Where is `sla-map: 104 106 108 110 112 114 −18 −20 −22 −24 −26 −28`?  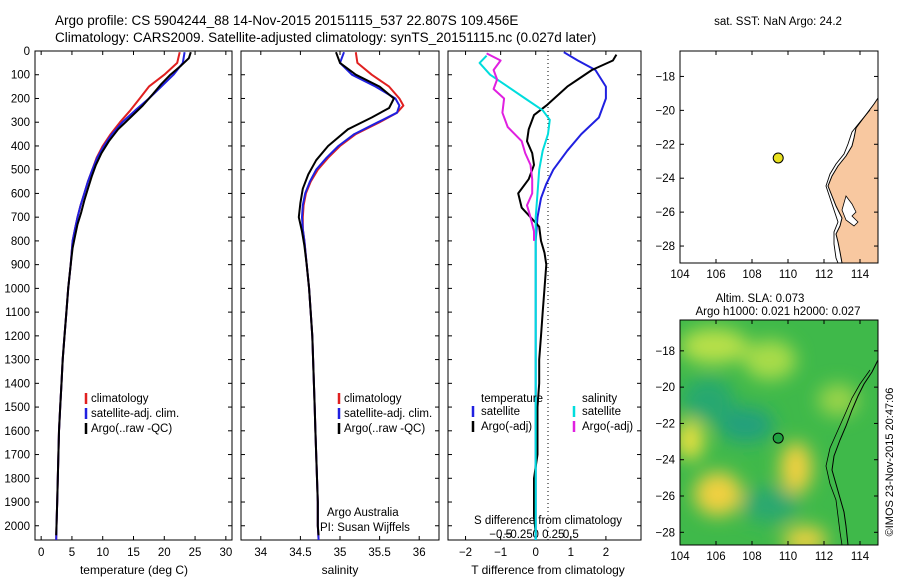 sla-map: 104 106 108 110 112 114 −18 −20 −22 −24 −26 −28 is located at coordinates (766, 441).